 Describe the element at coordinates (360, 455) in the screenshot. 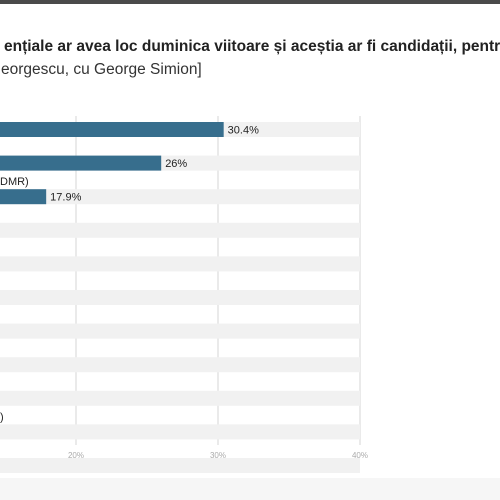

I see `x-tick-label: 40%` at that location.